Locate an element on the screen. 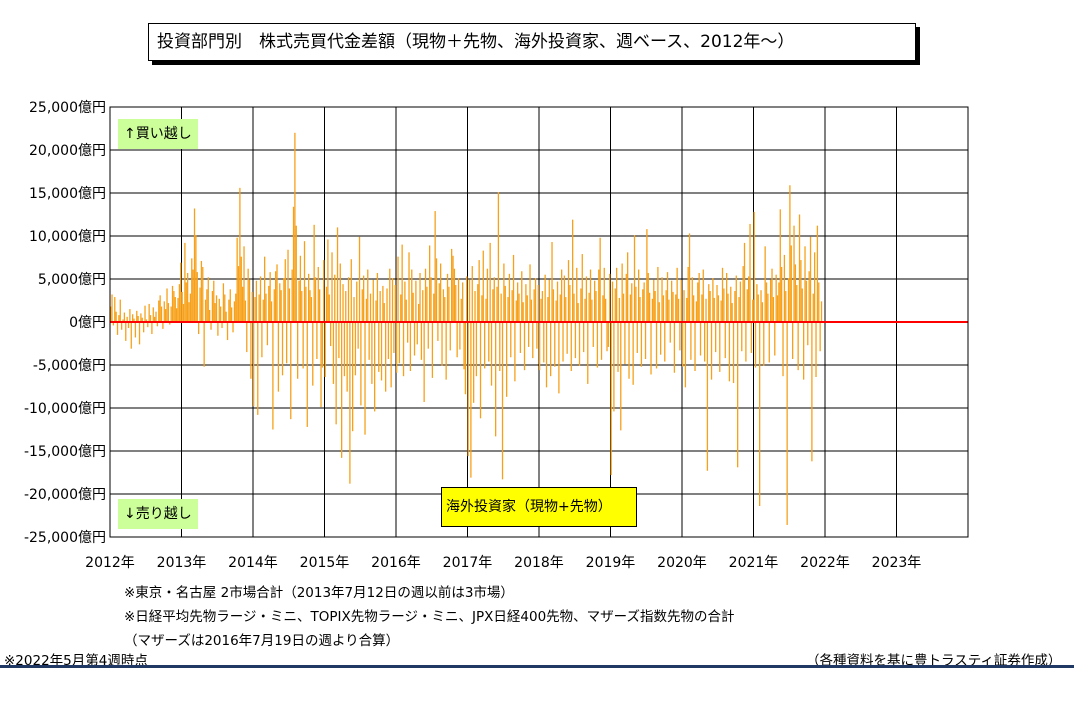  note-mothers: （マザーズは2016年7月19日の週より合算） is located at coordinates (262, 641).